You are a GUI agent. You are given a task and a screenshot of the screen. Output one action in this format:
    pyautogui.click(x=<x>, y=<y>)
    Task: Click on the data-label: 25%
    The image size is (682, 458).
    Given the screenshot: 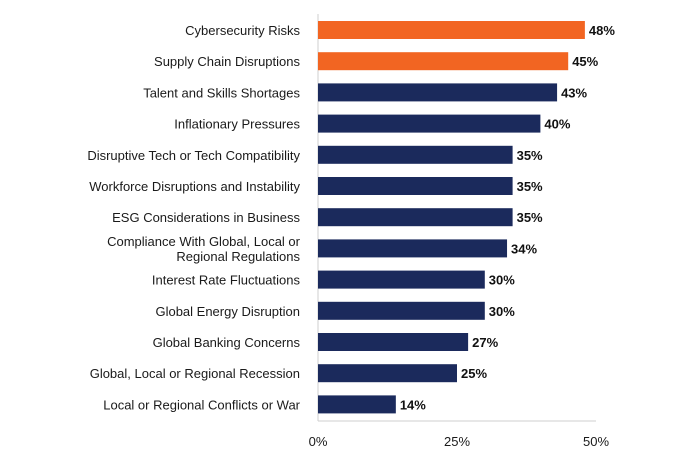 What is the action you would take?
    pyautogui.click(x=474, y=373)
    